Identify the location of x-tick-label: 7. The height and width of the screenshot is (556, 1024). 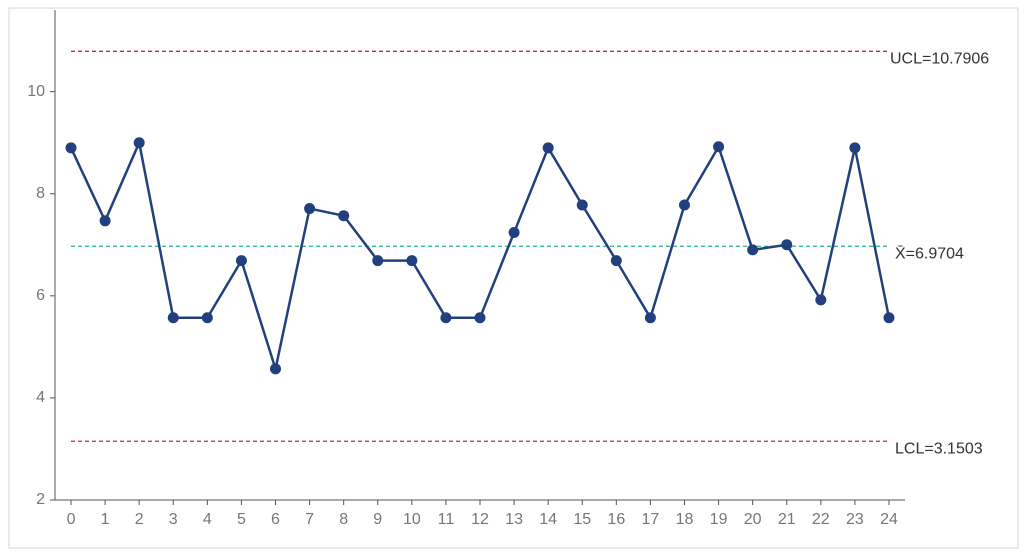
(309, 519).